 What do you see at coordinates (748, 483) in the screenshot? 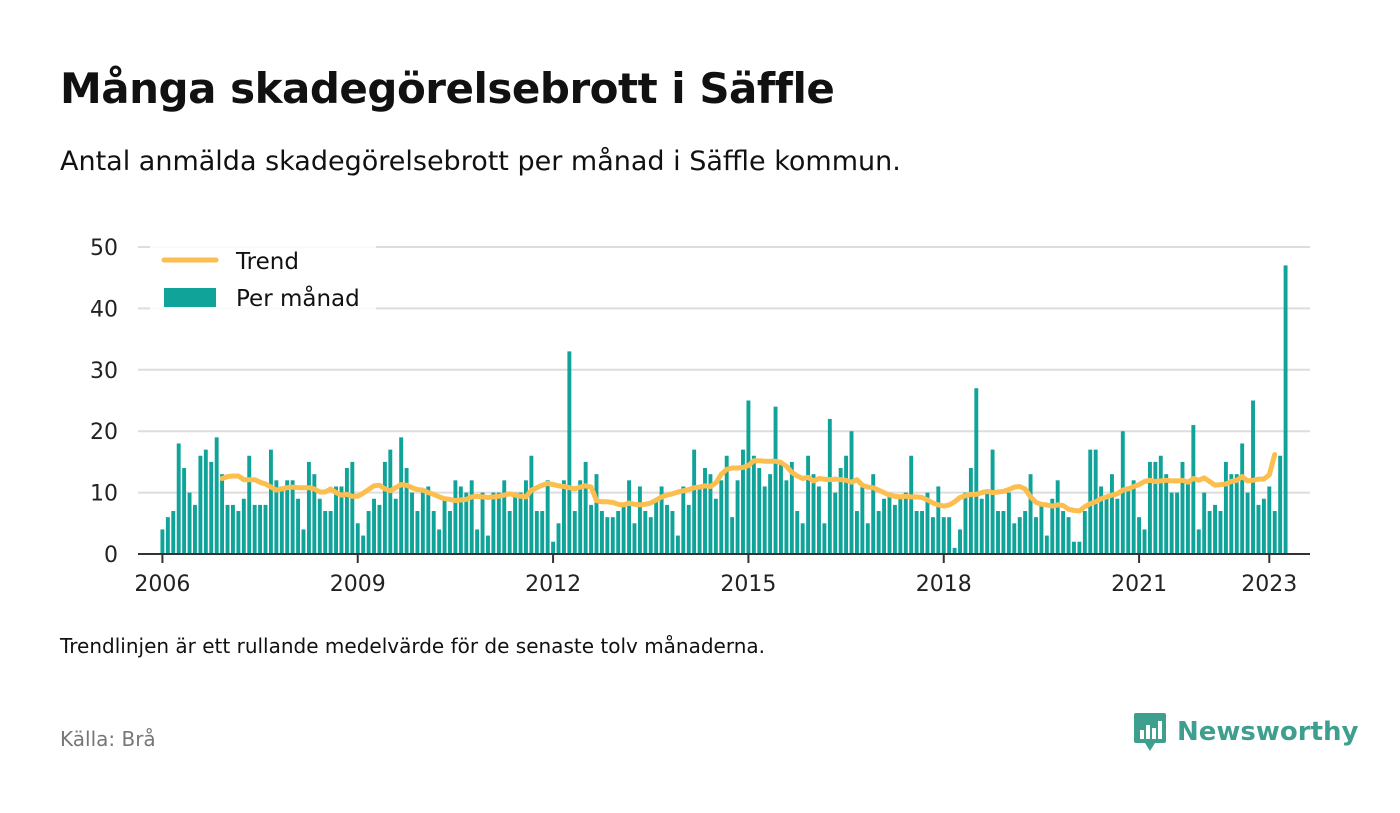
I see `trend-series` at bounding box center [748, 483].